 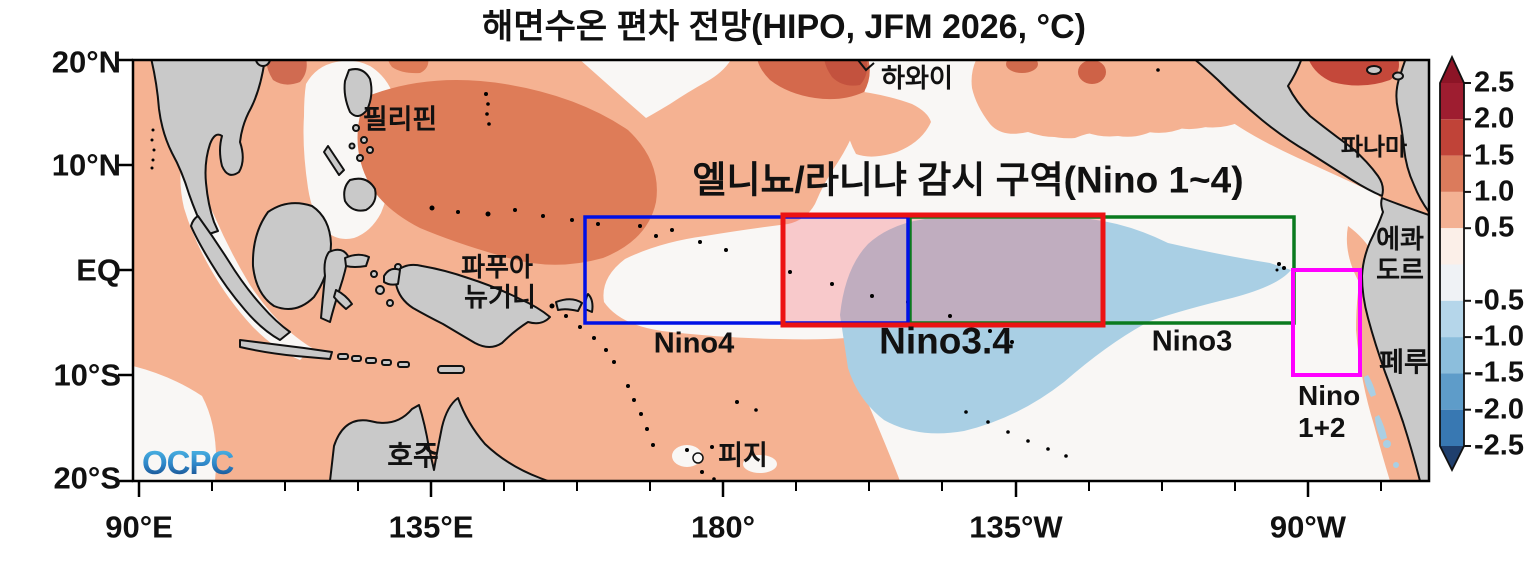 I want to click on cbar-1p5: 1.5, so click(x=1494, y=155).